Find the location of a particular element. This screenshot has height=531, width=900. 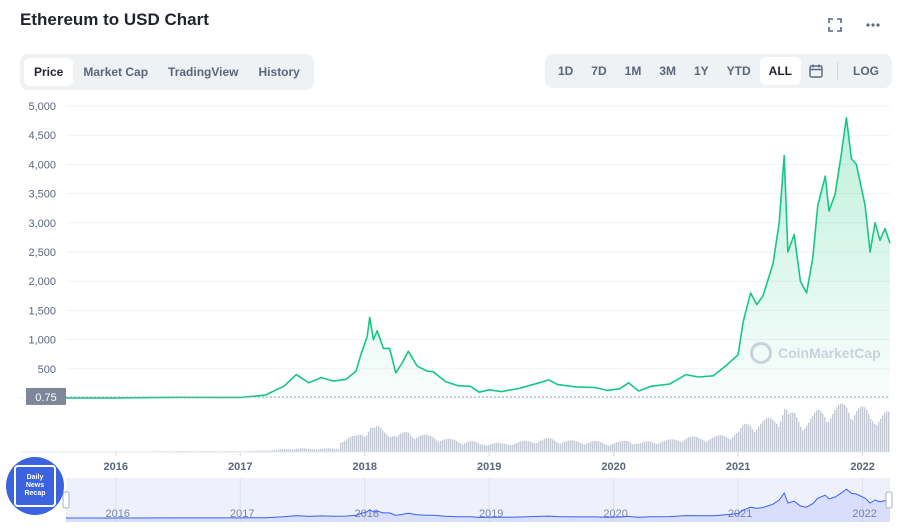

y-tick-label: 5,000 is located at coordinates (42, 107).